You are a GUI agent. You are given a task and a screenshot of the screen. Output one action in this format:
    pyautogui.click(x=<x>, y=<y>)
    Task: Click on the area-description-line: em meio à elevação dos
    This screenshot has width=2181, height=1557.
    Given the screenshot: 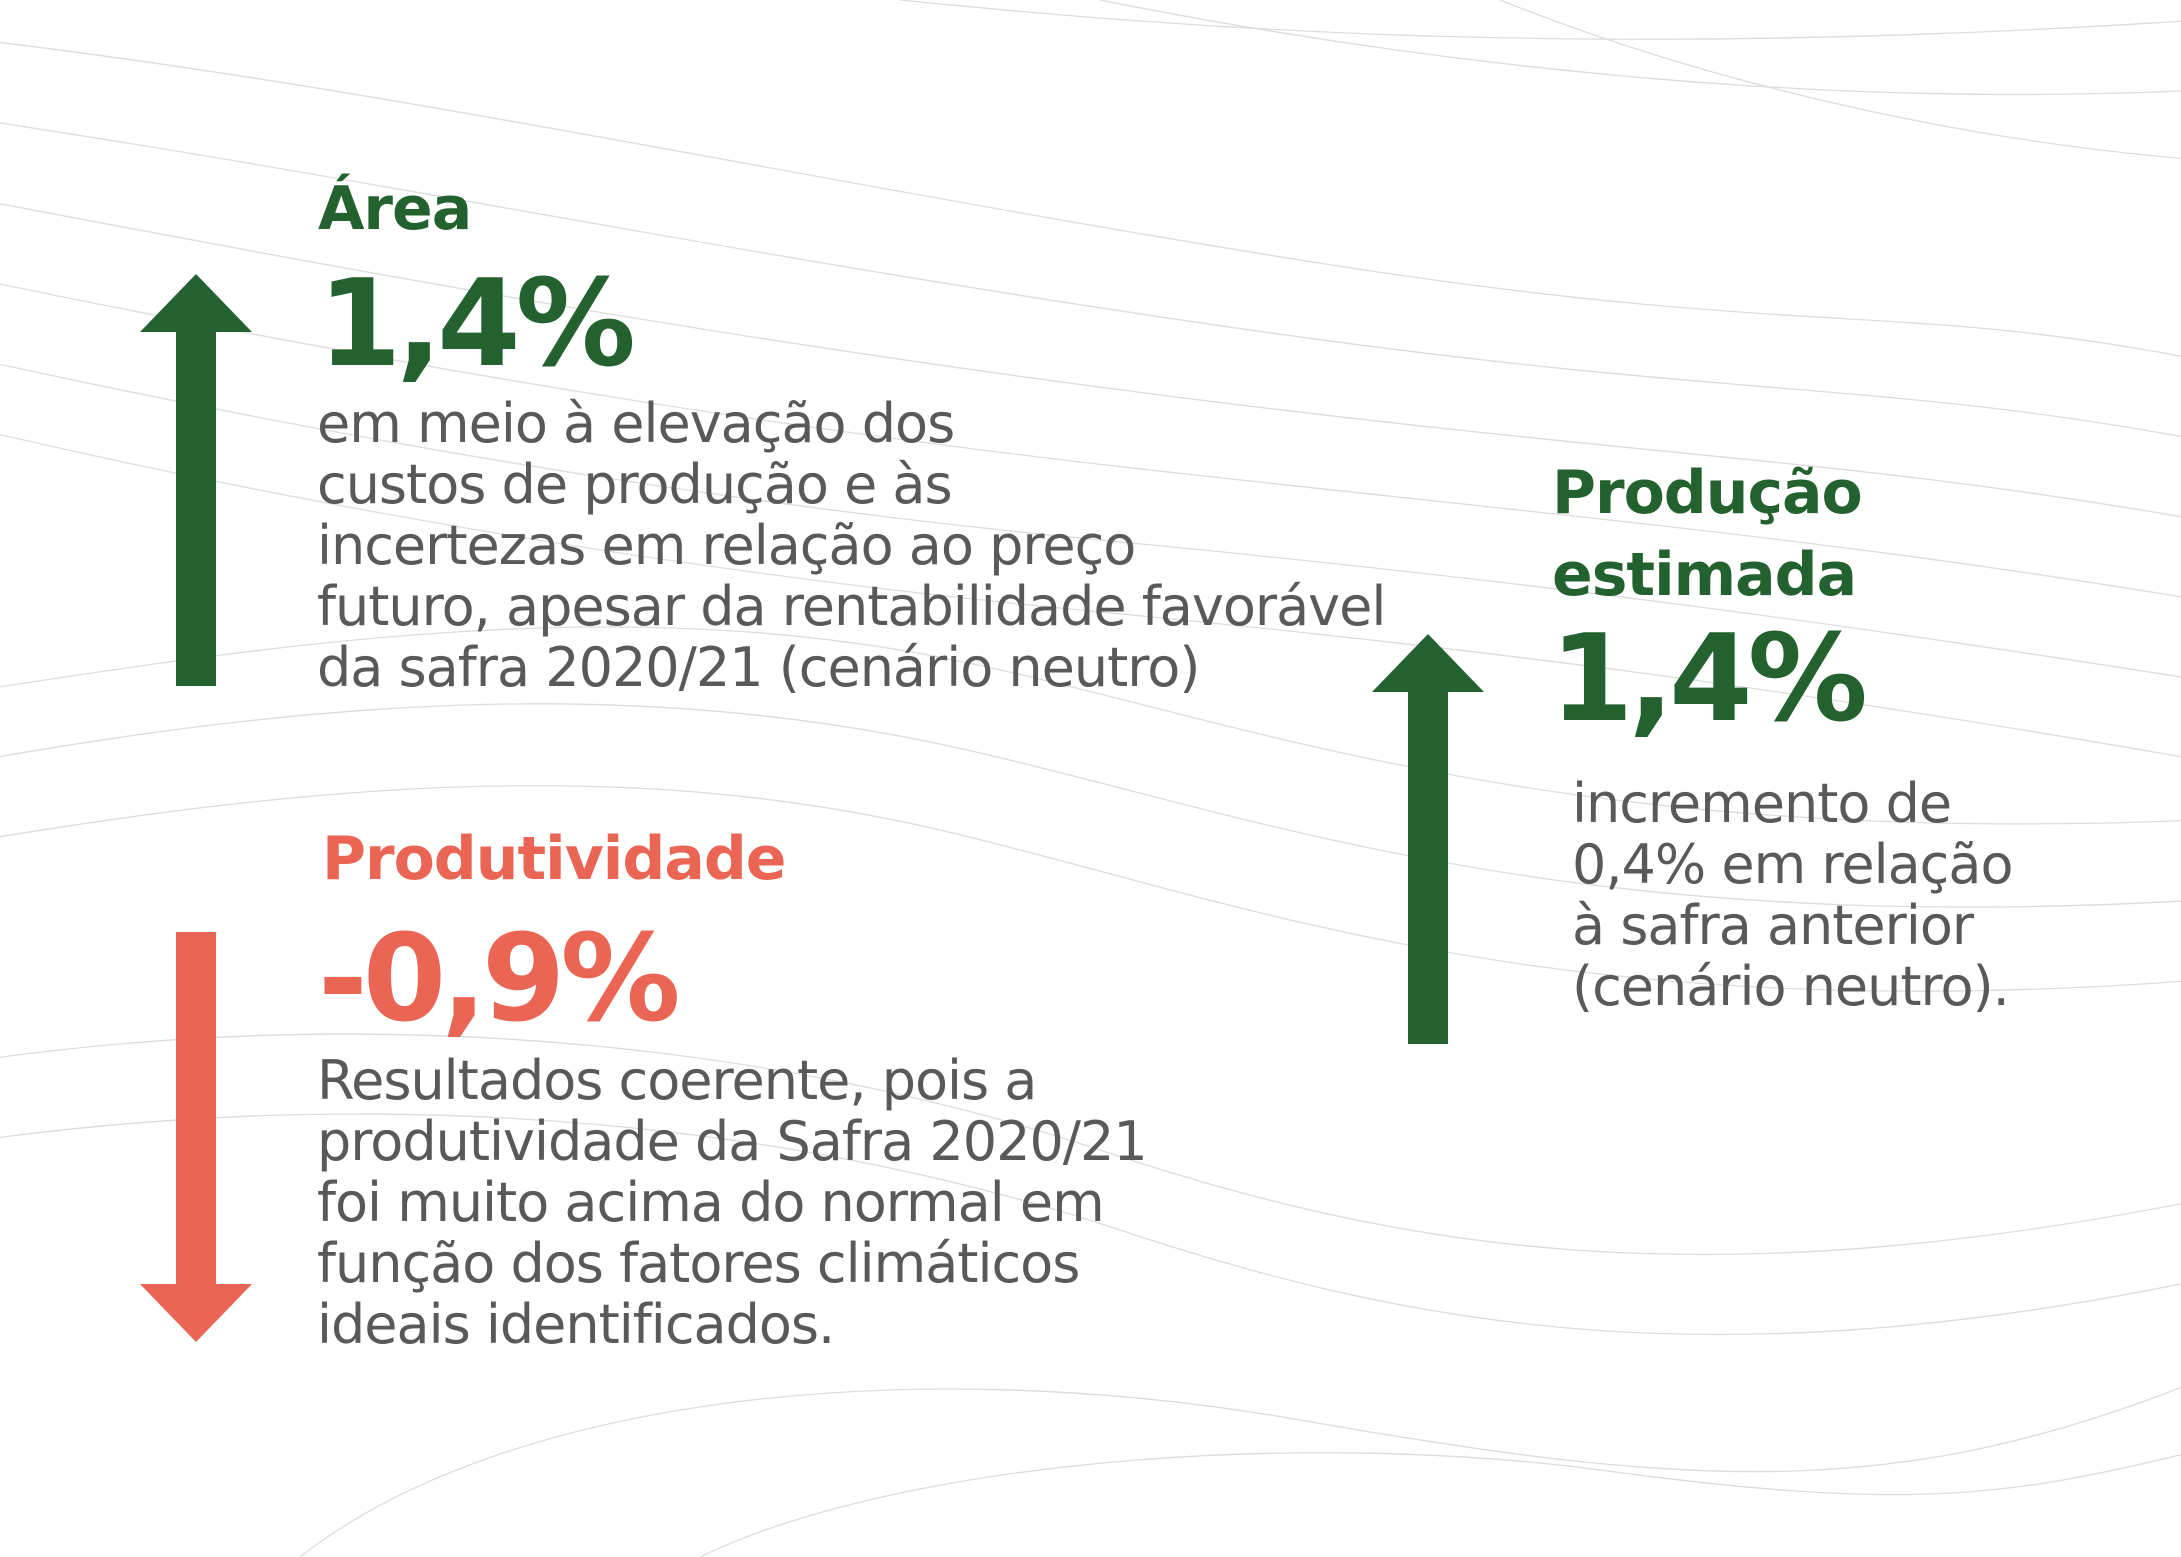 What is the action you would take?
    pyautogui.click(x=636, y=423)
    